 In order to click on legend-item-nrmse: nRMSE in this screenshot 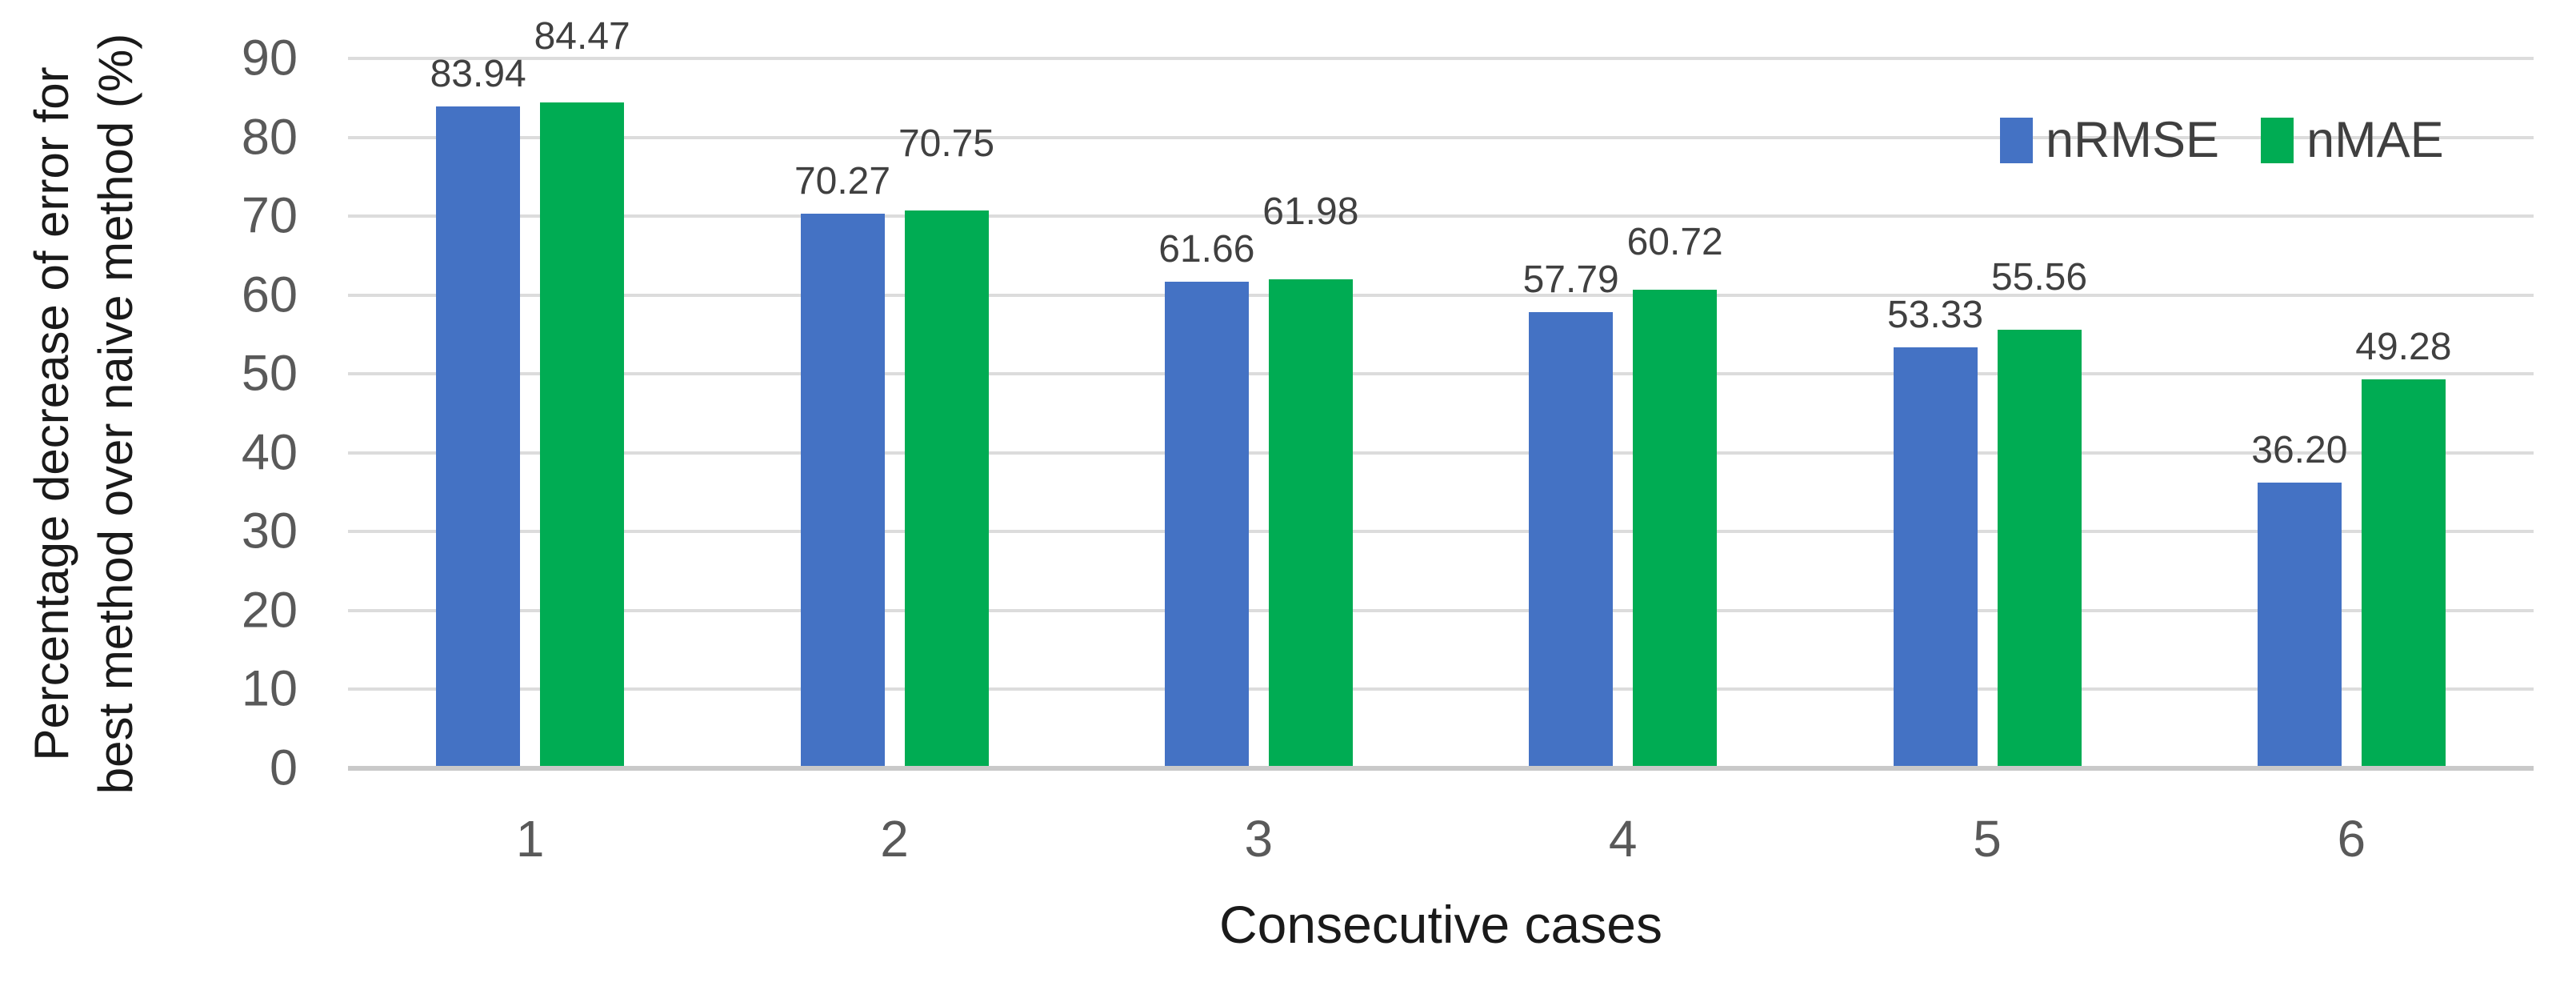, I will do `click(2109, 140)`.